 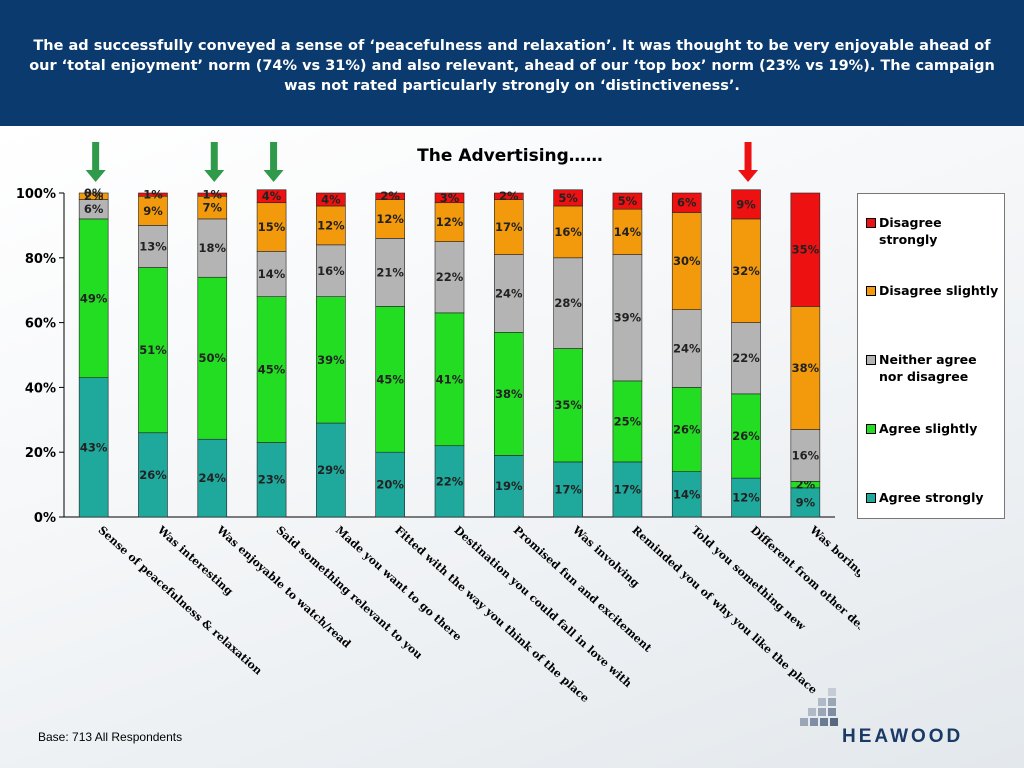 I want to click on data-label: 9%, so click(x=153, y=211).